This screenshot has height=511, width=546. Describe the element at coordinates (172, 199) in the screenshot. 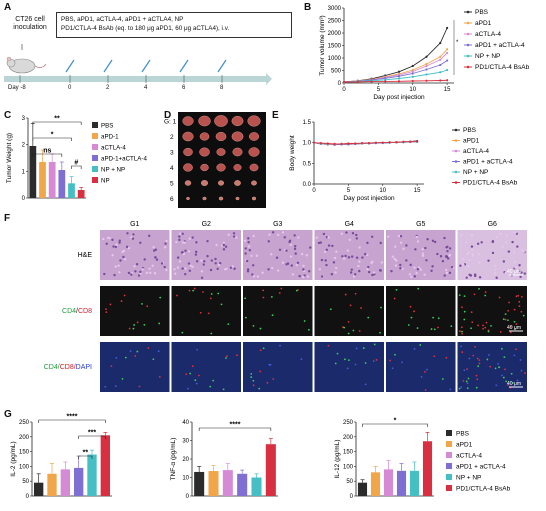

I see `tumor-row-label: 6` at that location.